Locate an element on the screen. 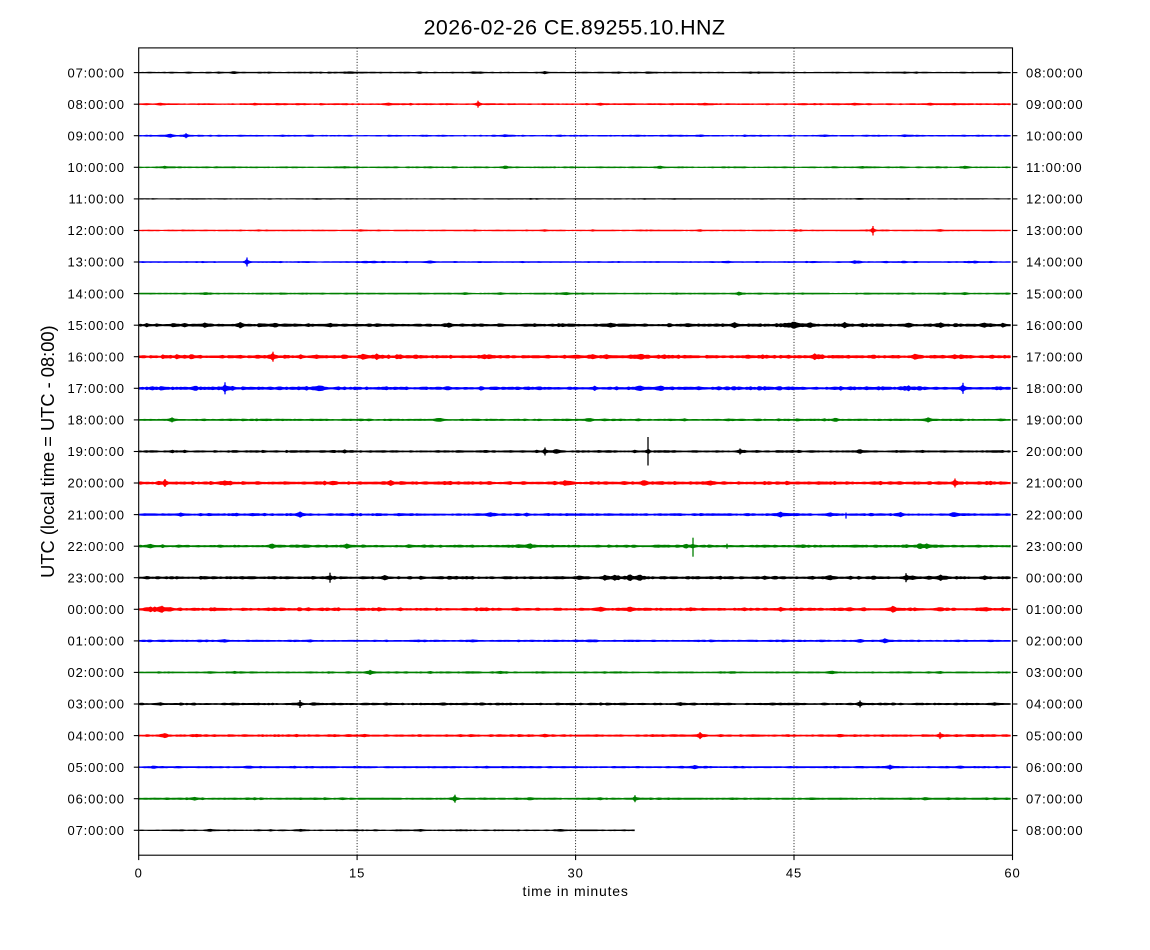  svg-text: 15 is located at coordinates (357, 872).